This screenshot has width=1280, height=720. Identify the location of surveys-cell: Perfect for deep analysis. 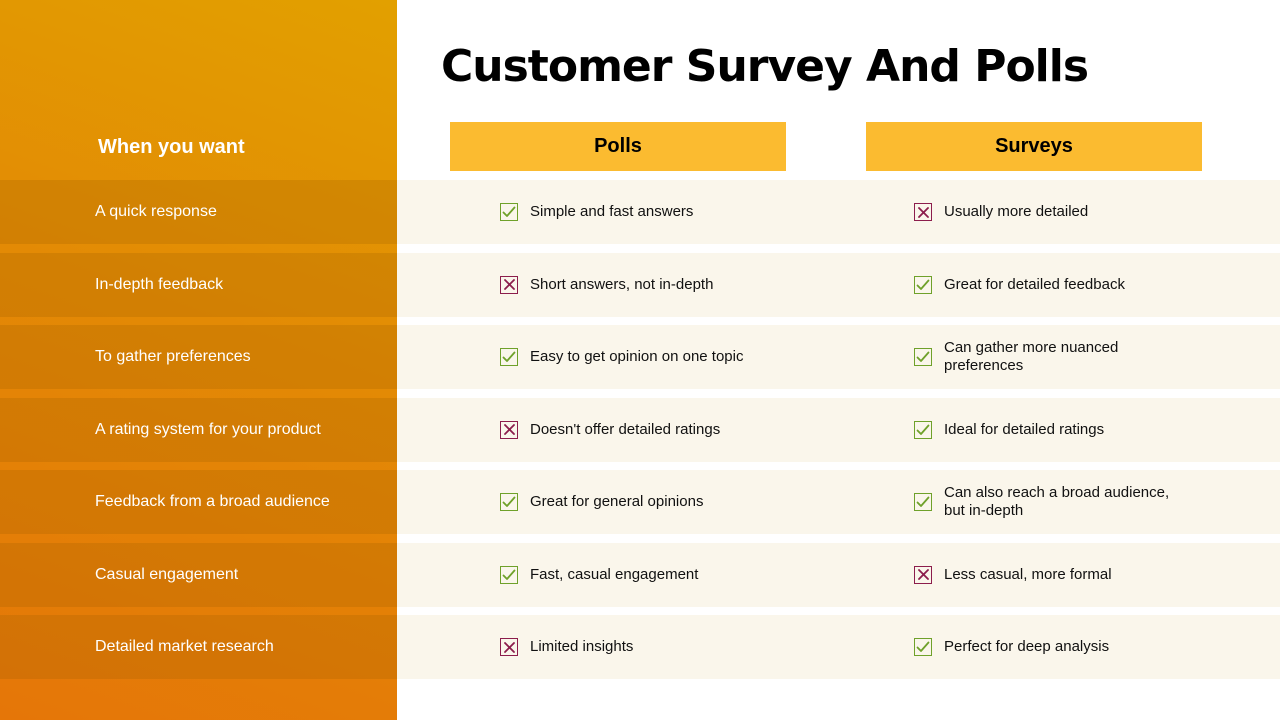
(1084, 647).